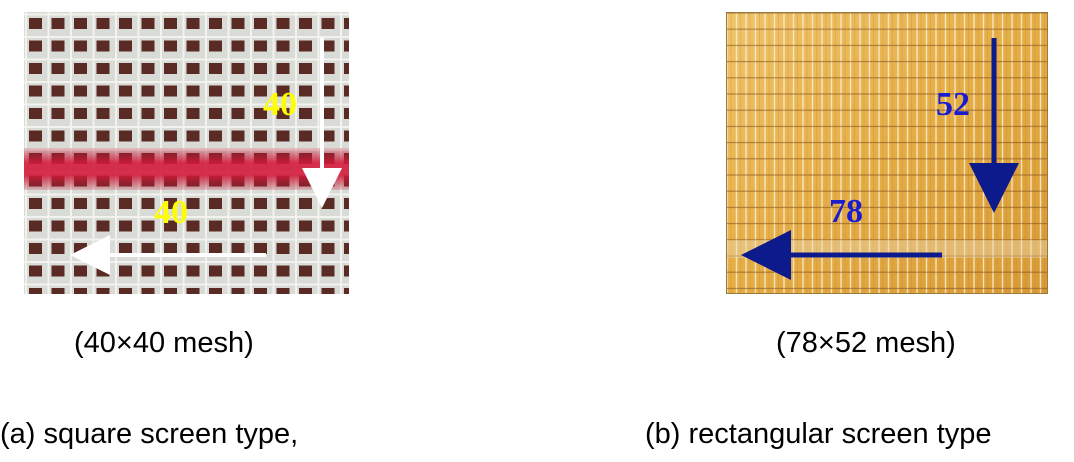 This screenshot has width=1074, height=462. Describe the element at coordinates (149, 434) in the screenshot. I see `type-caption: (a) square screen type,` at that location.